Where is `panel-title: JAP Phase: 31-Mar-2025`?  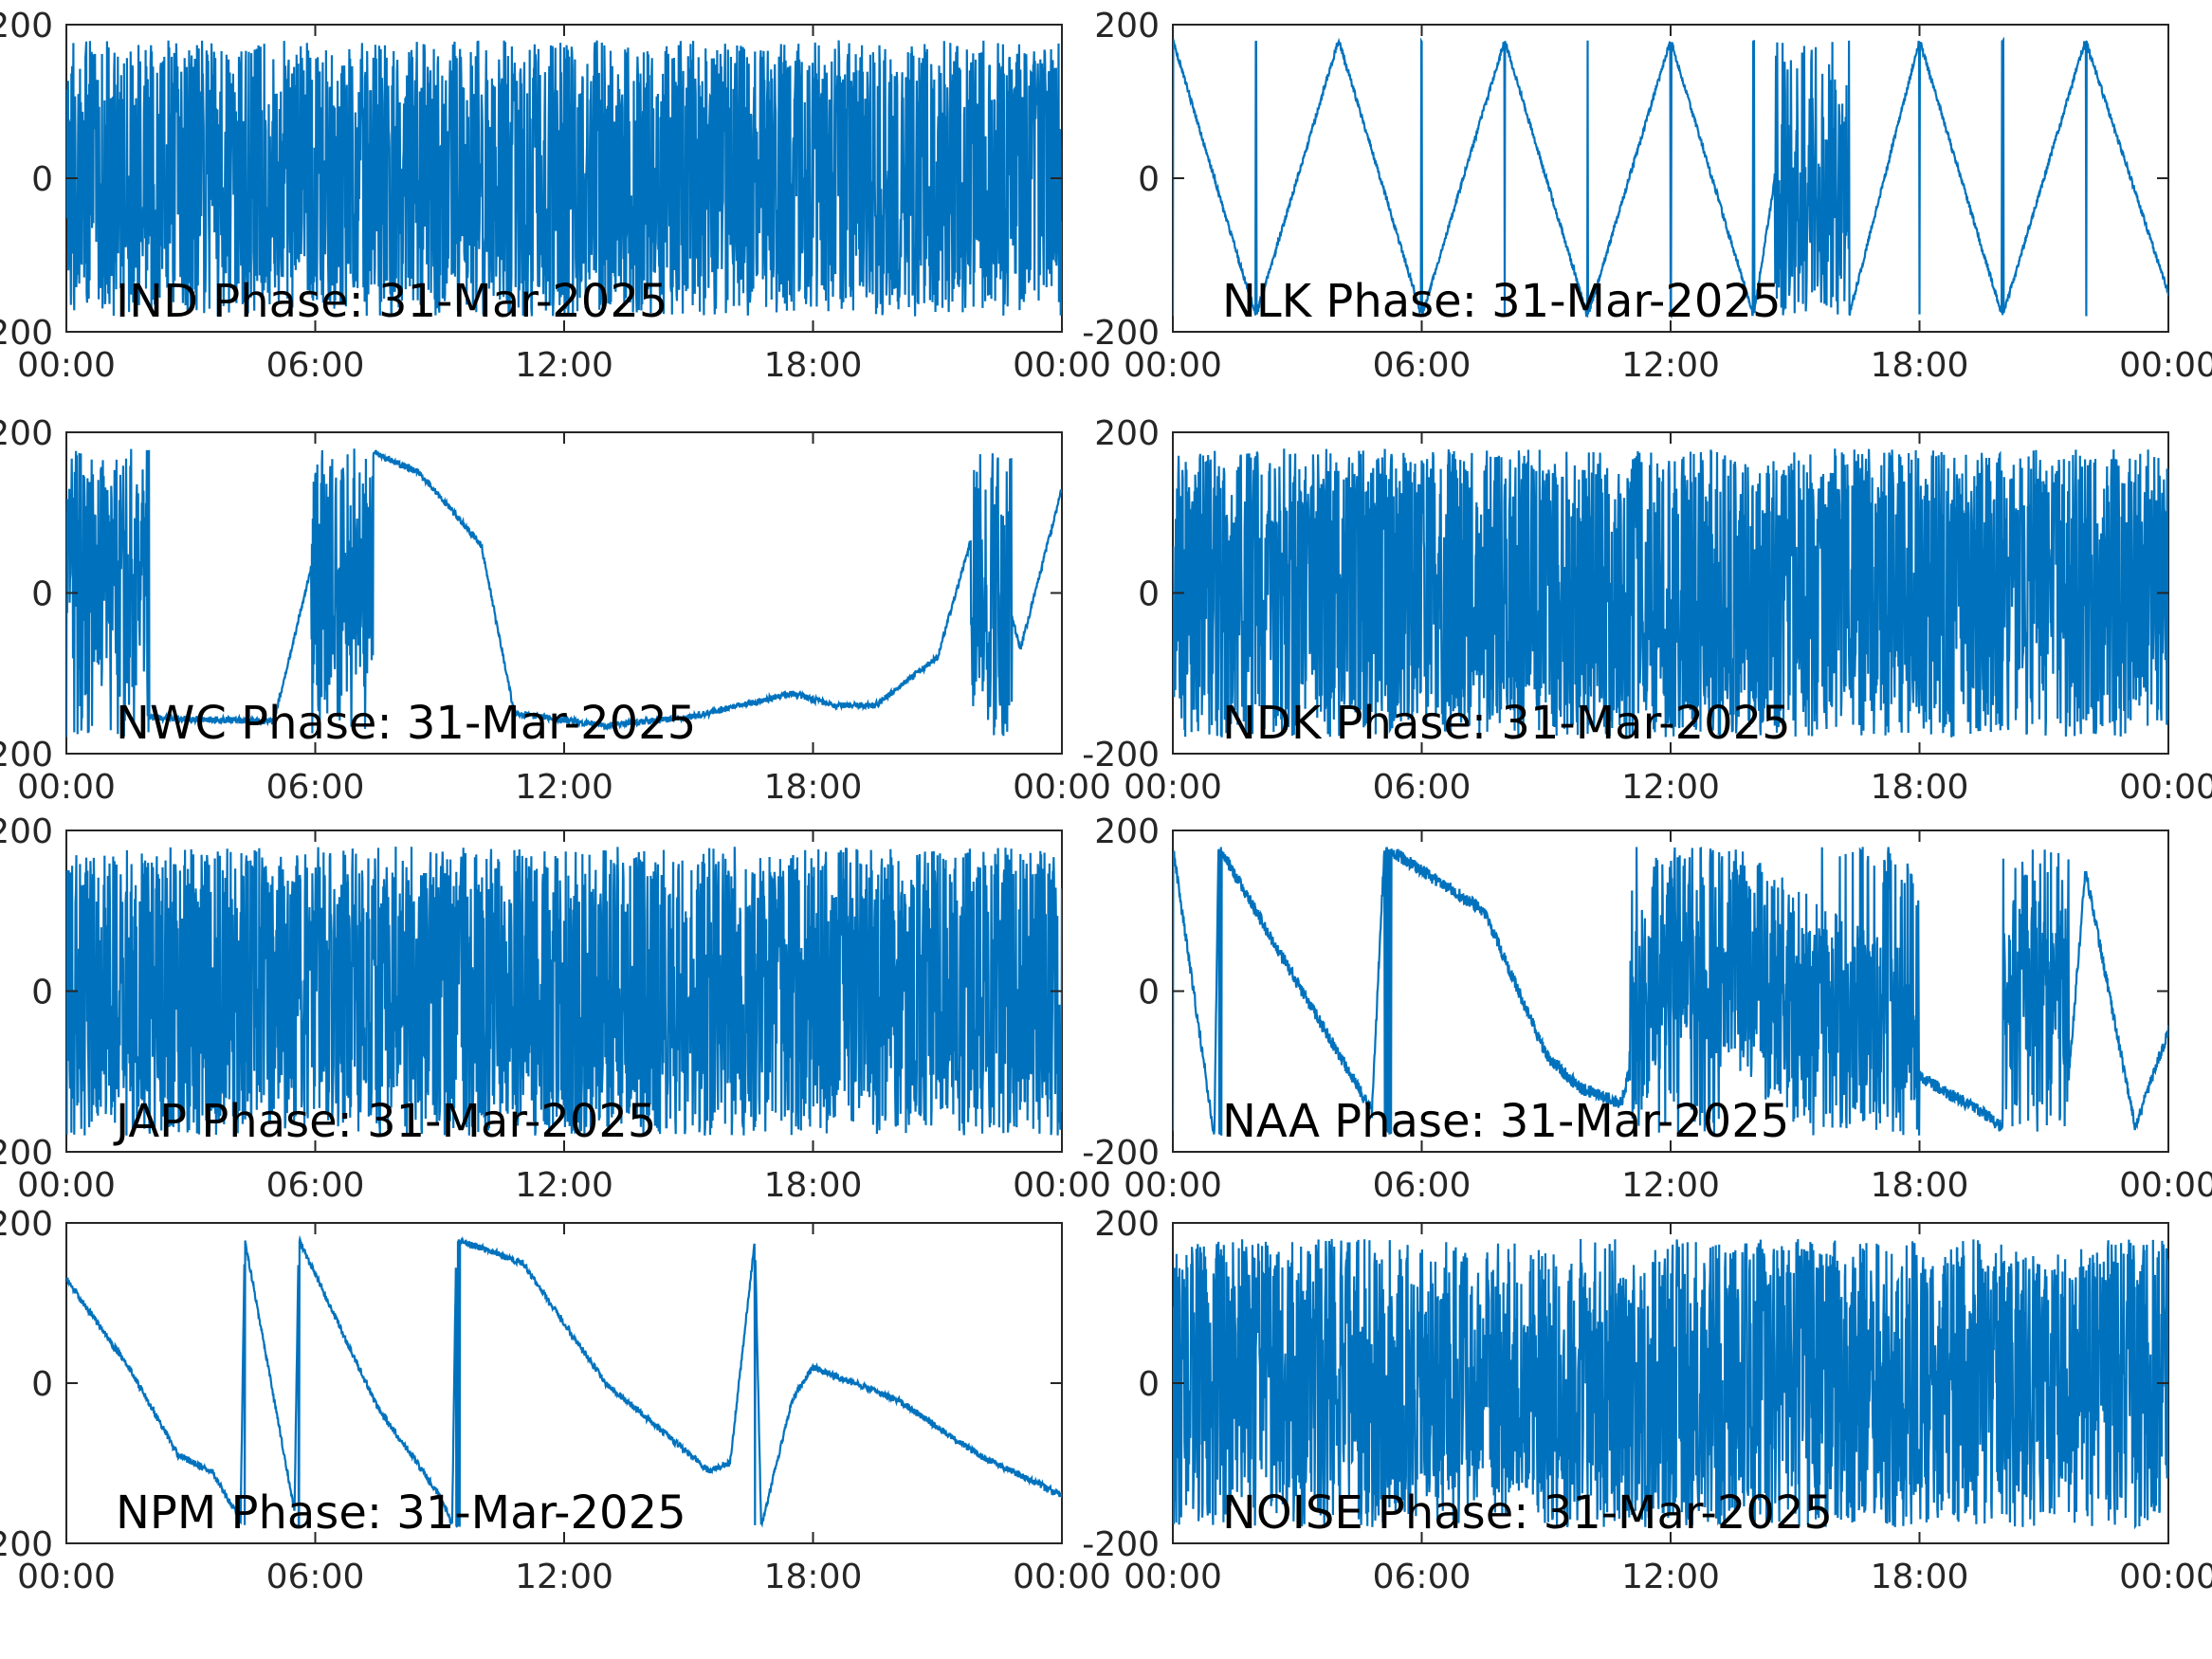
panel-title: JAP Phase: 31-Mar-2025 is located at coordinates (384, 1121).